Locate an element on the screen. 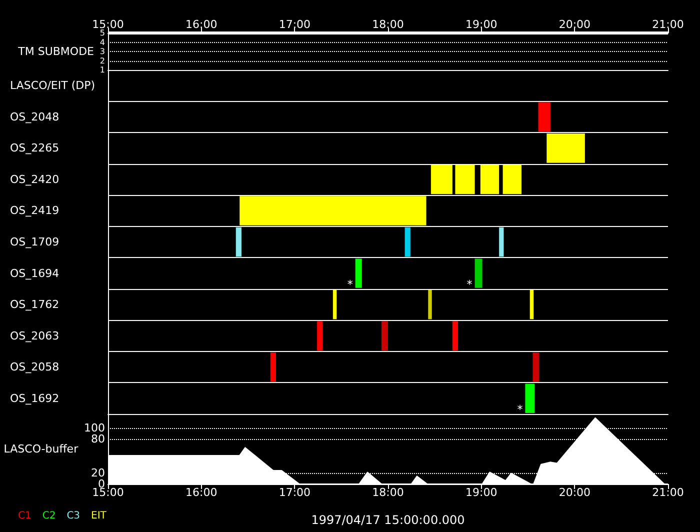  y-tick-label: 4 is located at coordinates (102, 42).